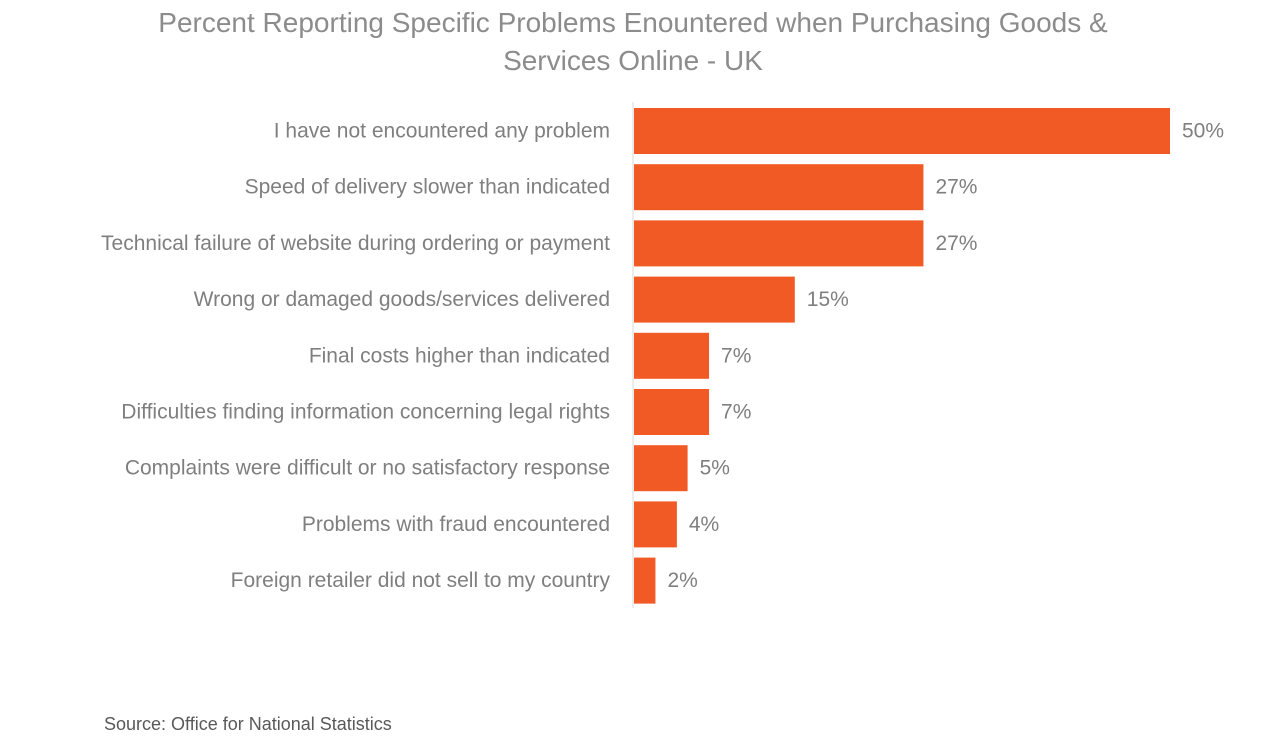 This screenshot has height=748, width=1266. What do you see at coordinates (248, 724) in the screenshot?
I see `source-note: Source: Office for National Statistics` at bounding box center [248, 724].